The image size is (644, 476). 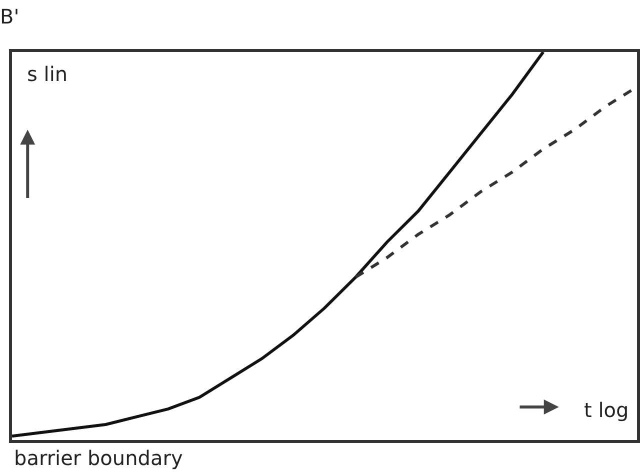 What do you see at coordinates (10, 16) in the screenshot?
I see `chart-title: B'` at bounding box center [10, 16].